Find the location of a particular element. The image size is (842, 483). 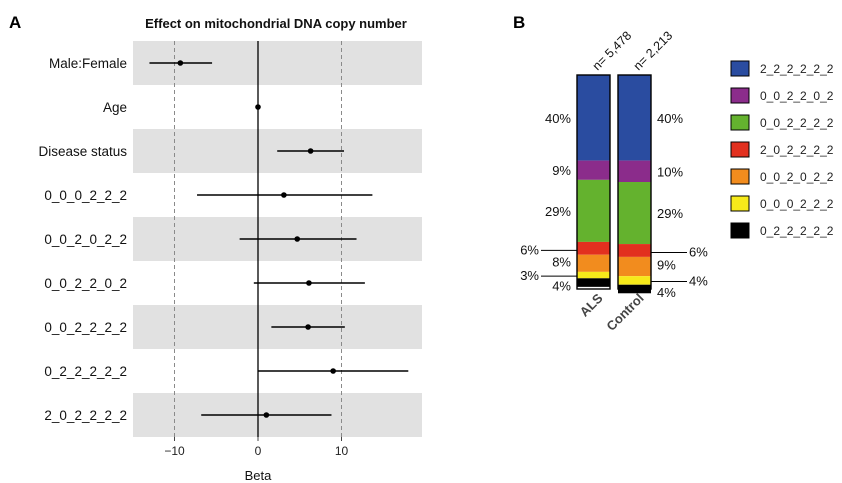

panel-a-letter: A is located at coordinates (15, 22).